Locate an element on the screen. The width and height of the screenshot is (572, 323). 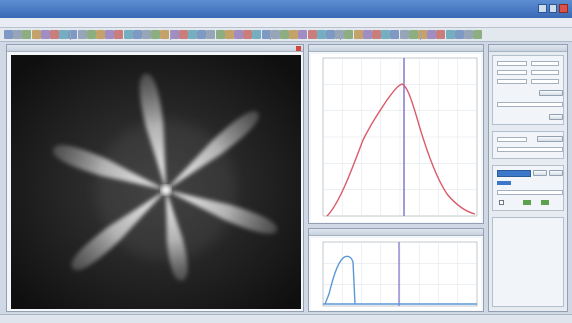
channel-group is located at coordinates (528, 188).